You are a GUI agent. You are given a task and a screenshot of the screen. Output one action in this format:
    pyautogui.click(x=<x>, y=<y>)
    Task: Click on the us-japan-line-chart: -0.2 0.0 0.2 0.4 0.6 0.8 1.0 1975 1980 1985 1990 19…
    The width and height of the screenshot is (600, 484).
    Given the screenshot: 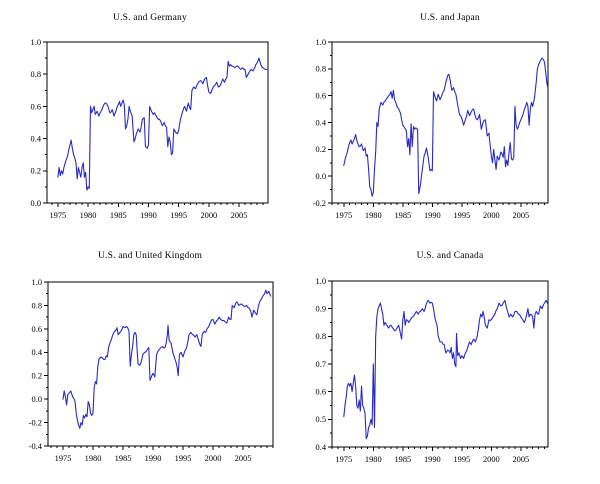 What is the action you would take?
    pyautogui.click(x=431, y=129)
    